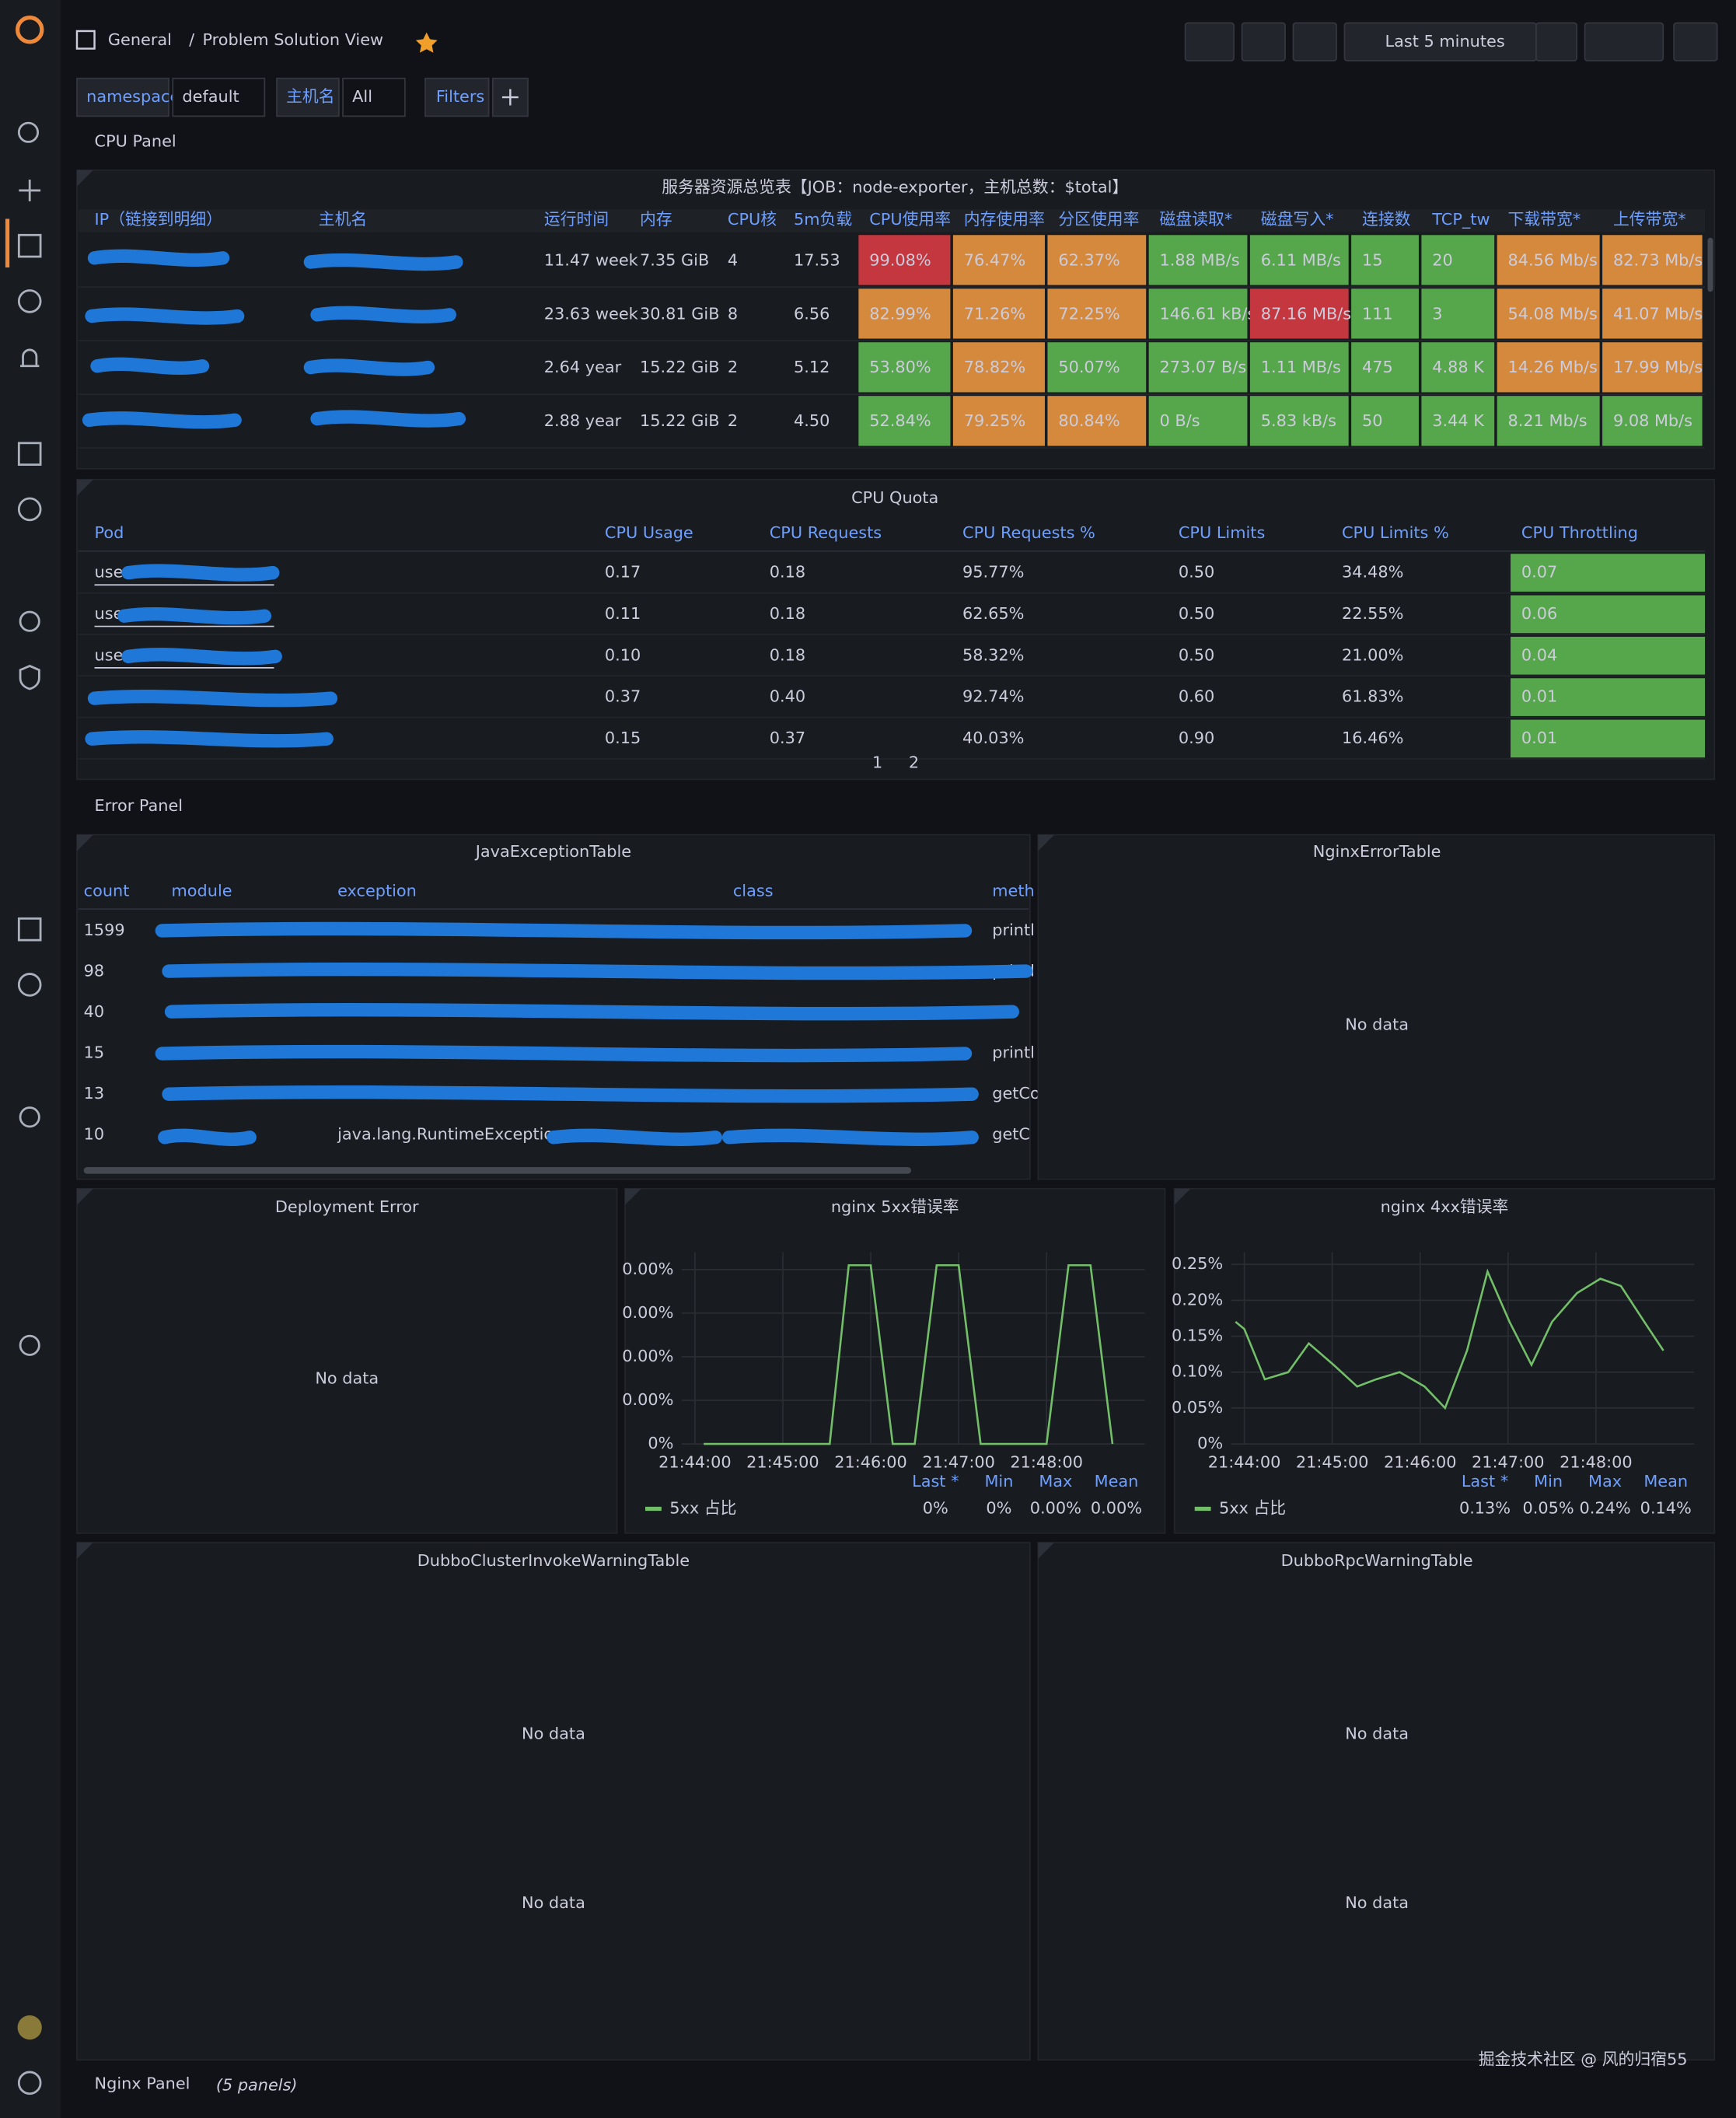 The height and width of the screenshot is (2118, 1736). I want to click on table-cell: 71.26%, so click(994, 313).